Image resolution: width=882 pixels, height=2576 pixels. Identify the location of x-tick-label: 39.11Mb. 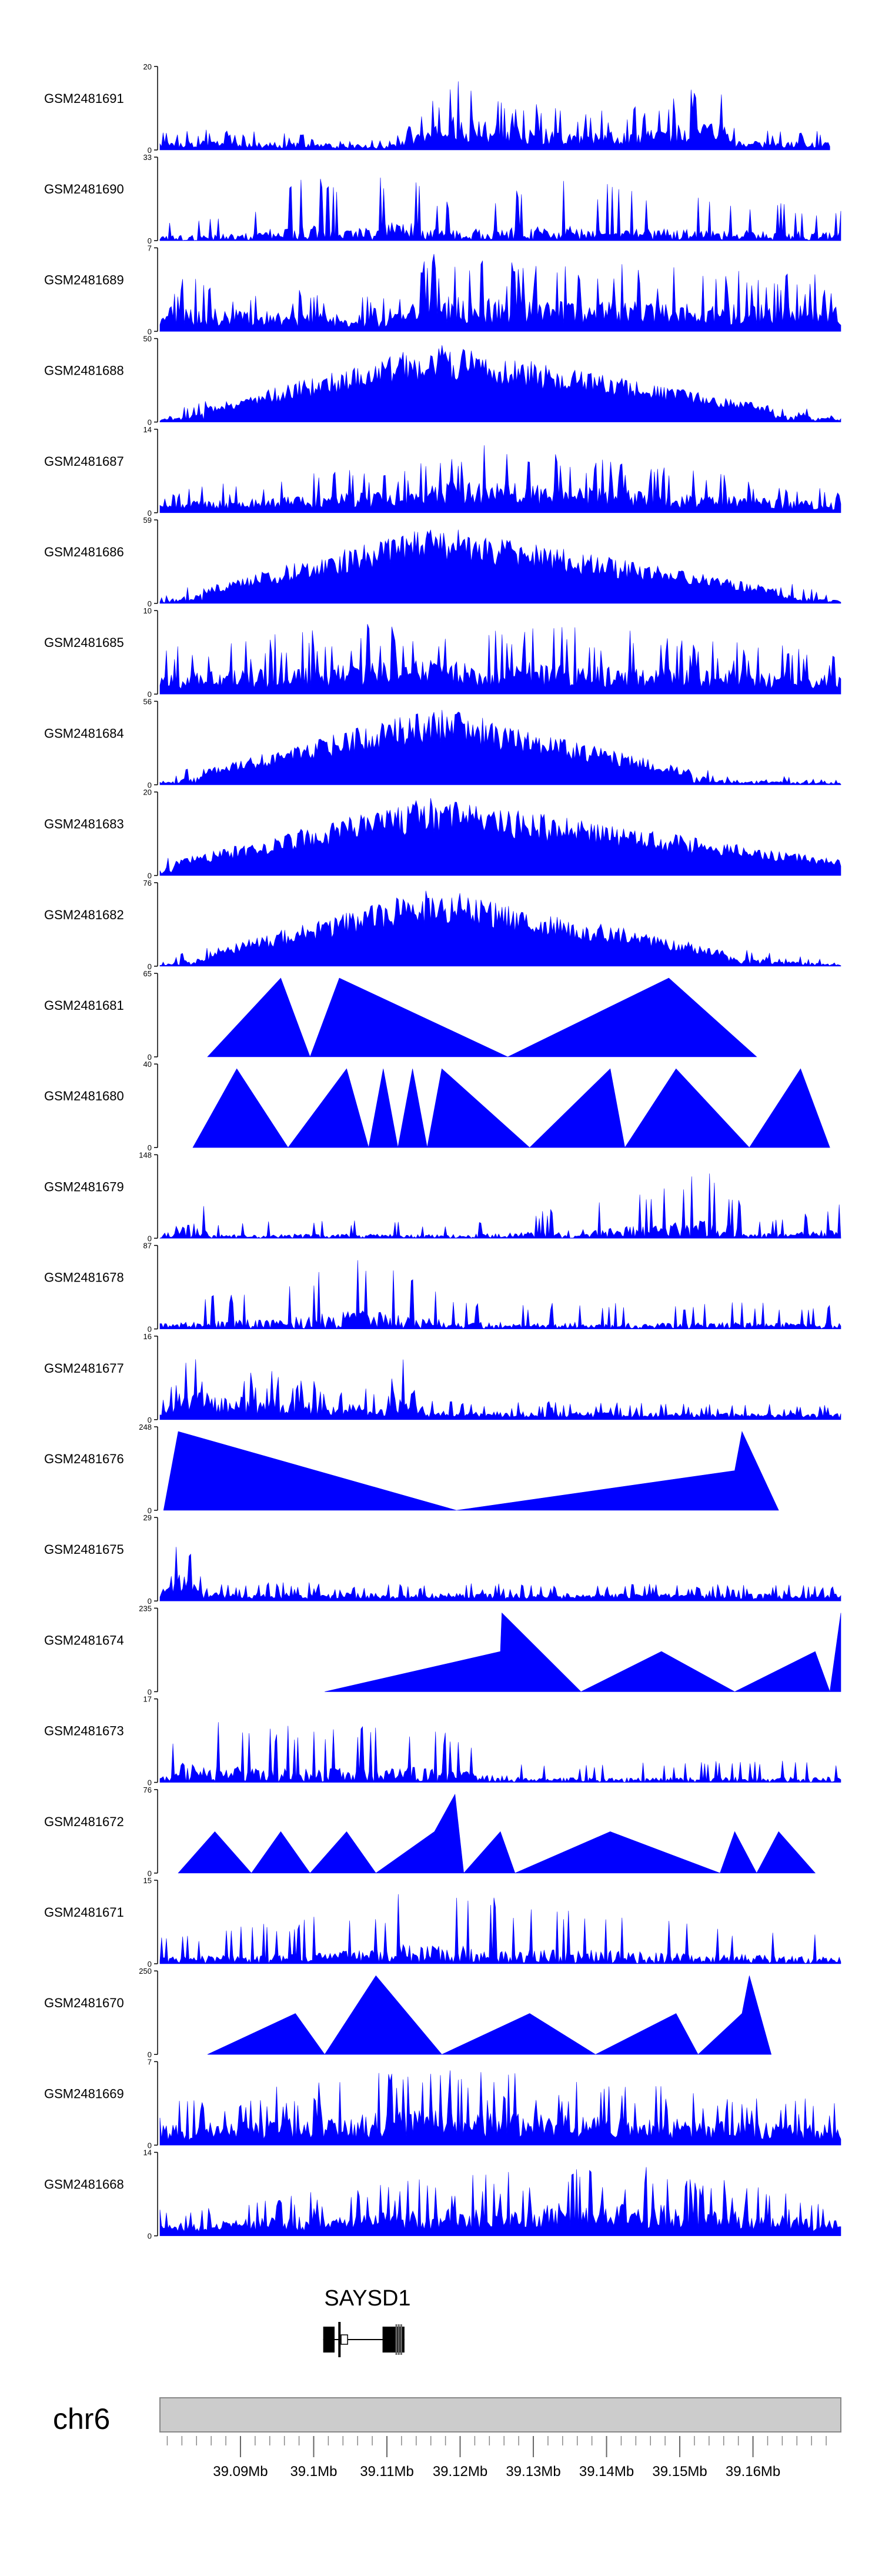
(387, 2472).